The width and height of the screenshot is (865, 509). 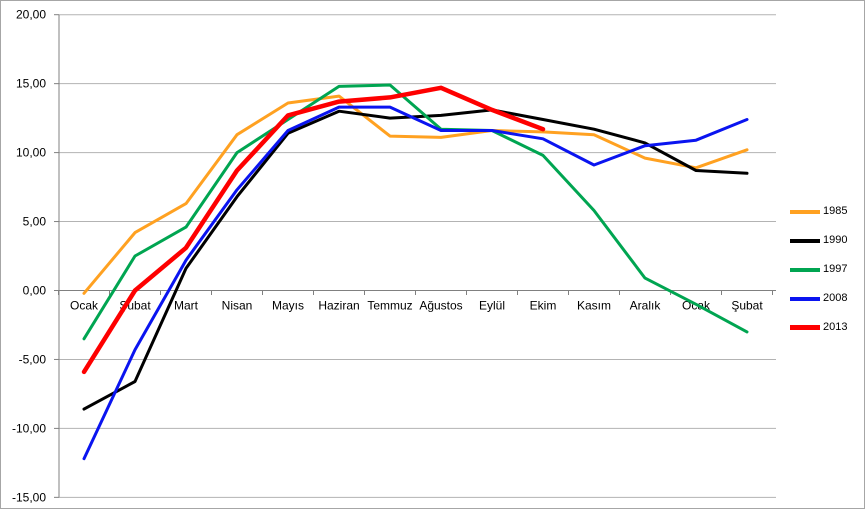 What do you see at coordinates (543, 306) in the screenshot?
I see `x-axis-label: Ekim` at bounding box center [543, 306].